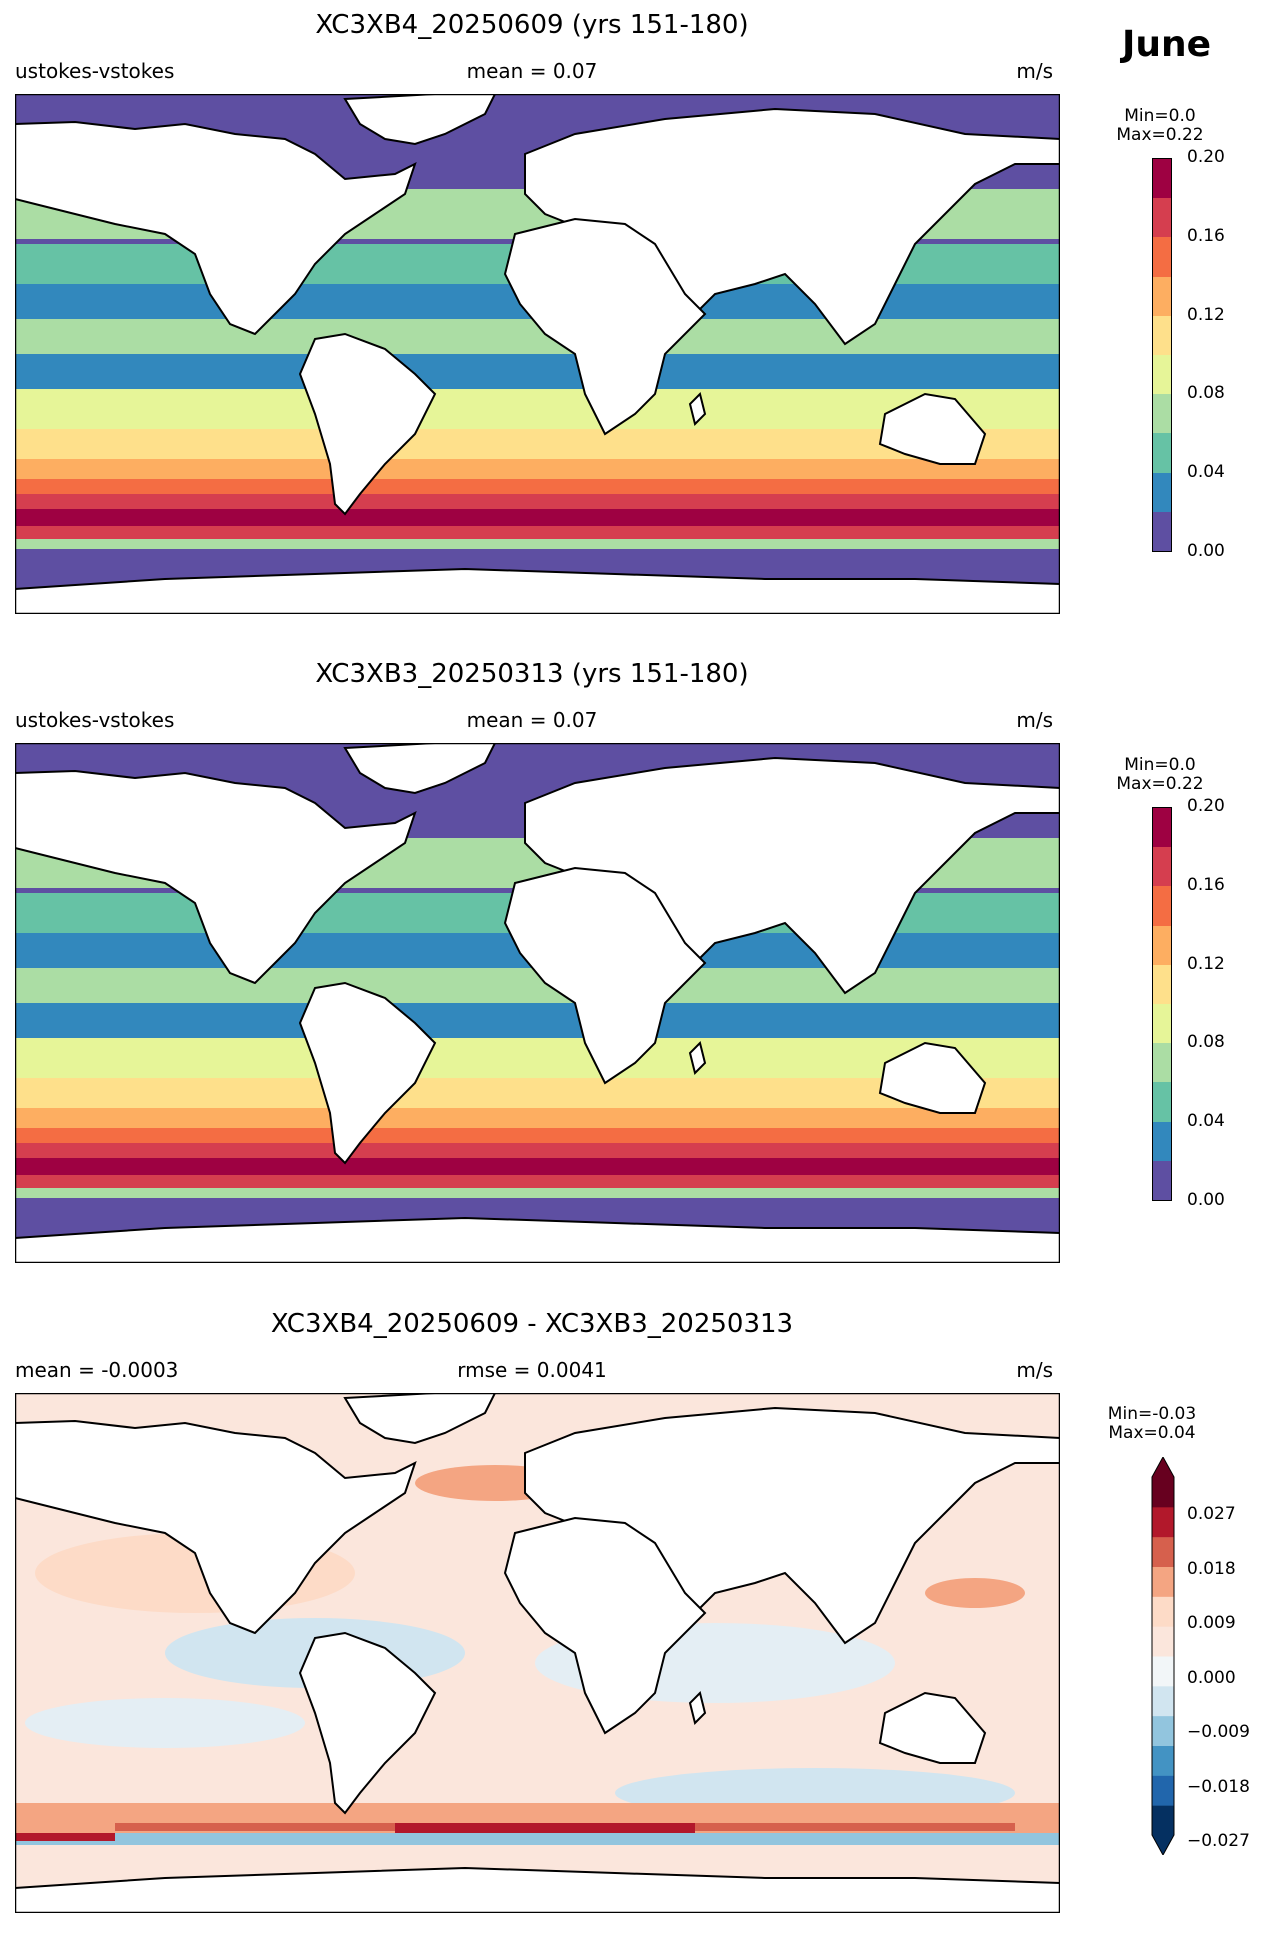  Describe the element at coordinates (1211, 1568) in the screenshot. I see `colorbar-tick-label: 0.018` at that location.